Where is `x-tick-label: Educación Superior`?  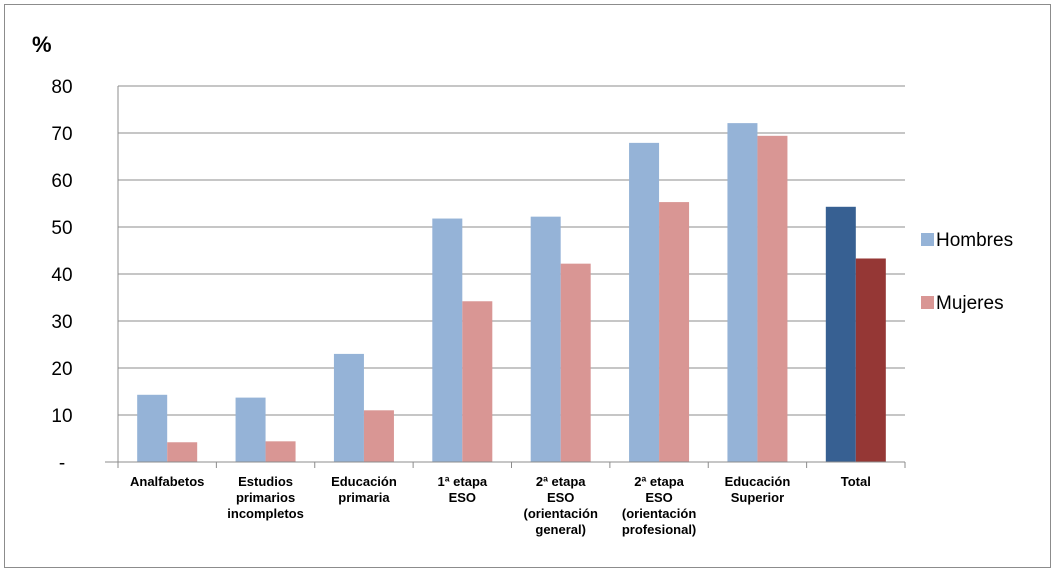 x-tick-label: Educación Superior is located at coordinates (758, 489).